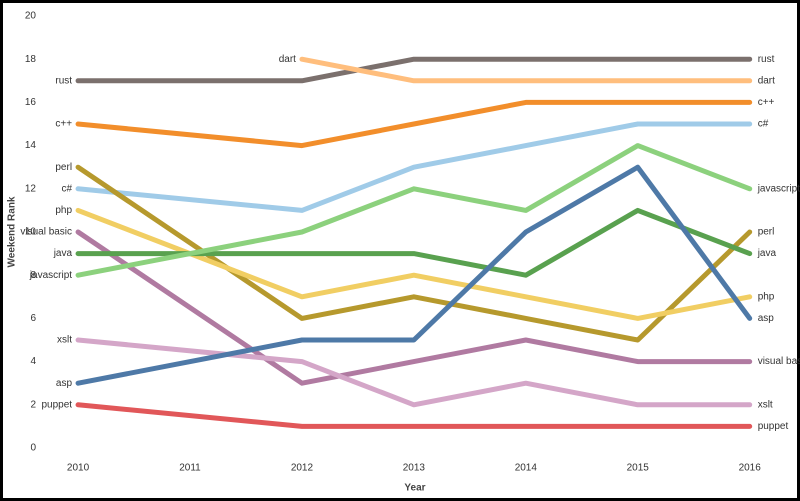  I want to click on end-label: puppet, so click(773, 426).